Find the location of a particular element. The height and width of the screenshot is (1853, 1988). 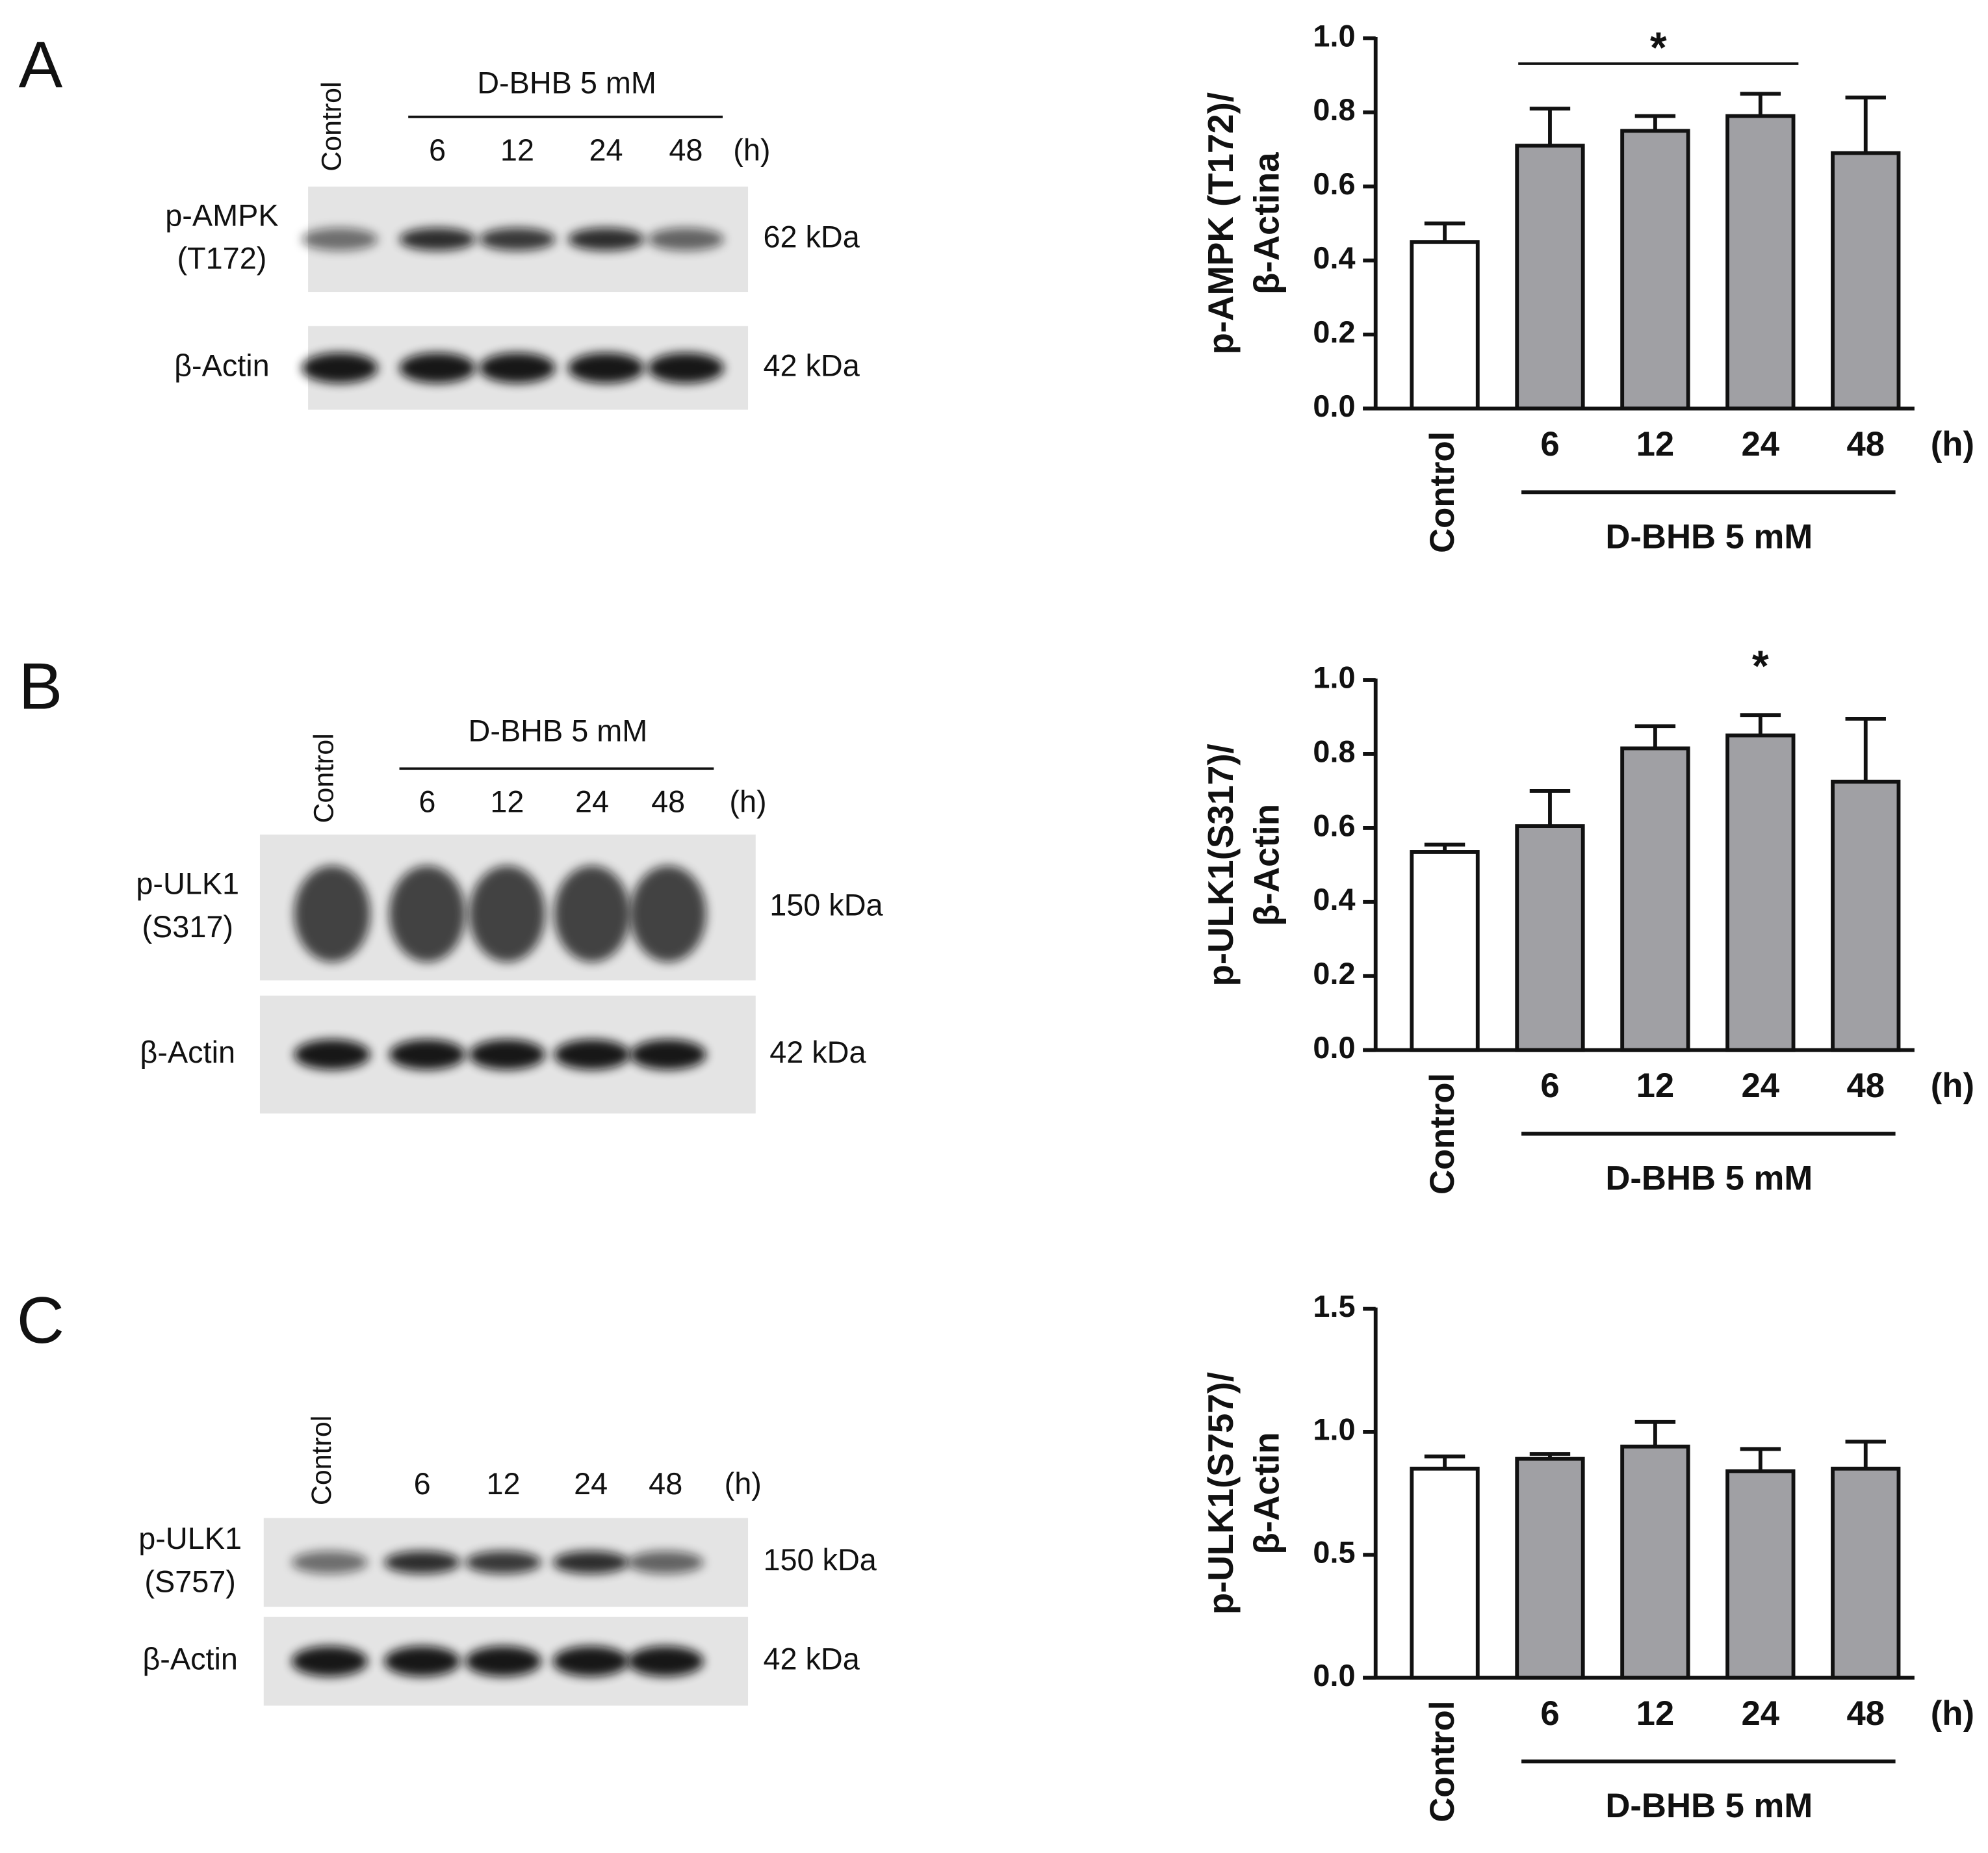

unit-label: (h) is located at coordinates (752, 150).